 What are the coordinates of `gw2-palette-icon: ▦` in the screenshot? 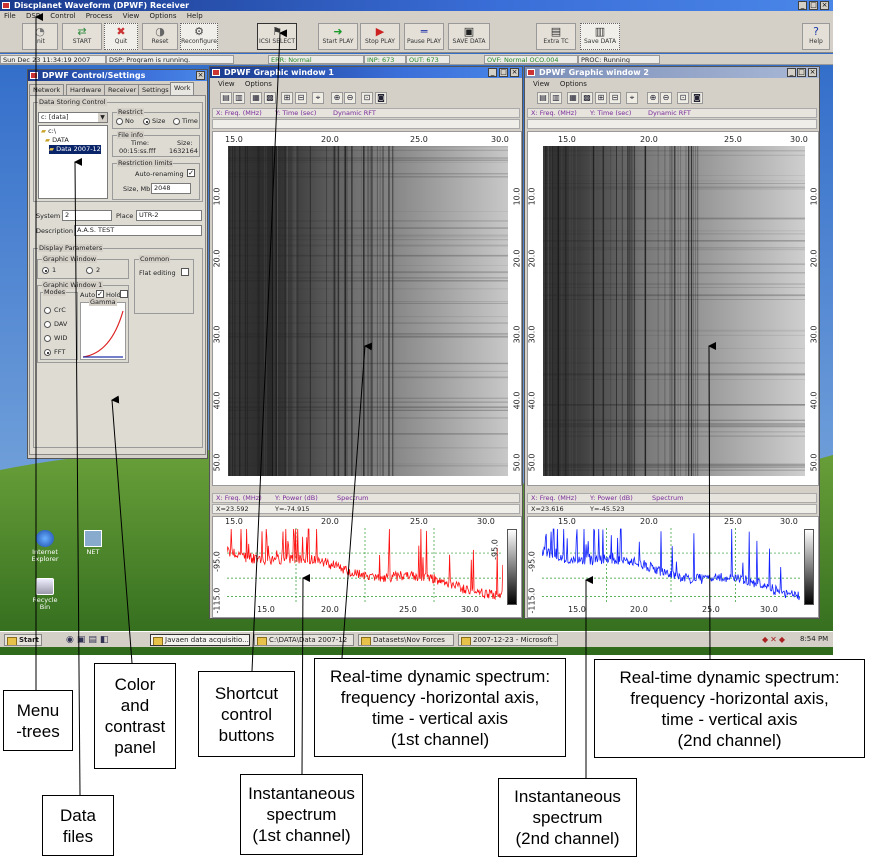 It's located at (573, 98).